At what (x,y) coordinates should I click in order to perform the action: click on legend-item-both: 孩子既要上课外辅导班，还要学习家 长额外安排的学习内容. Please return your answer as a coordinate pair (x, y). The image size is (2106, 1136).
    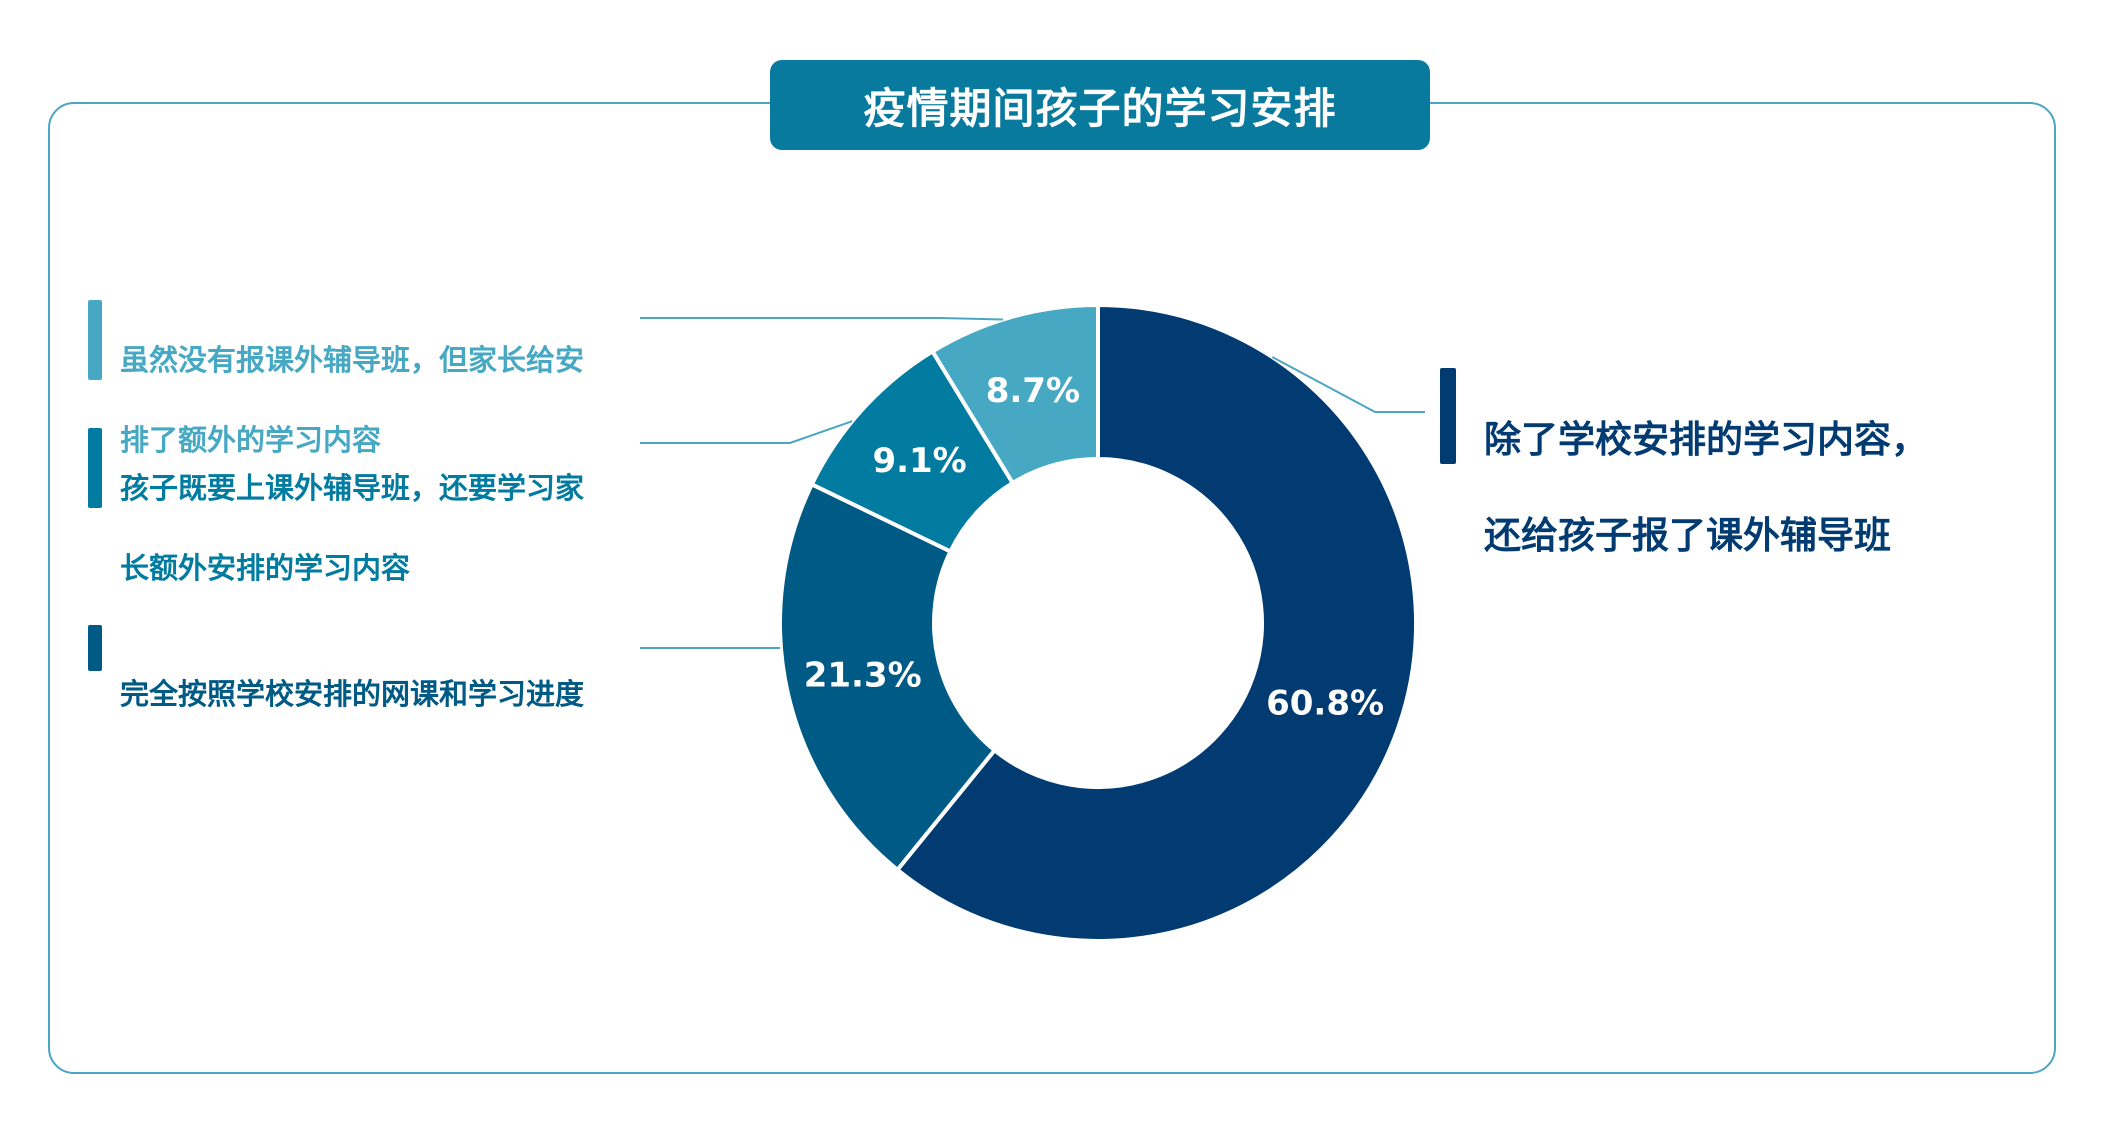
    Looking at the image, I should click on (368, 506).